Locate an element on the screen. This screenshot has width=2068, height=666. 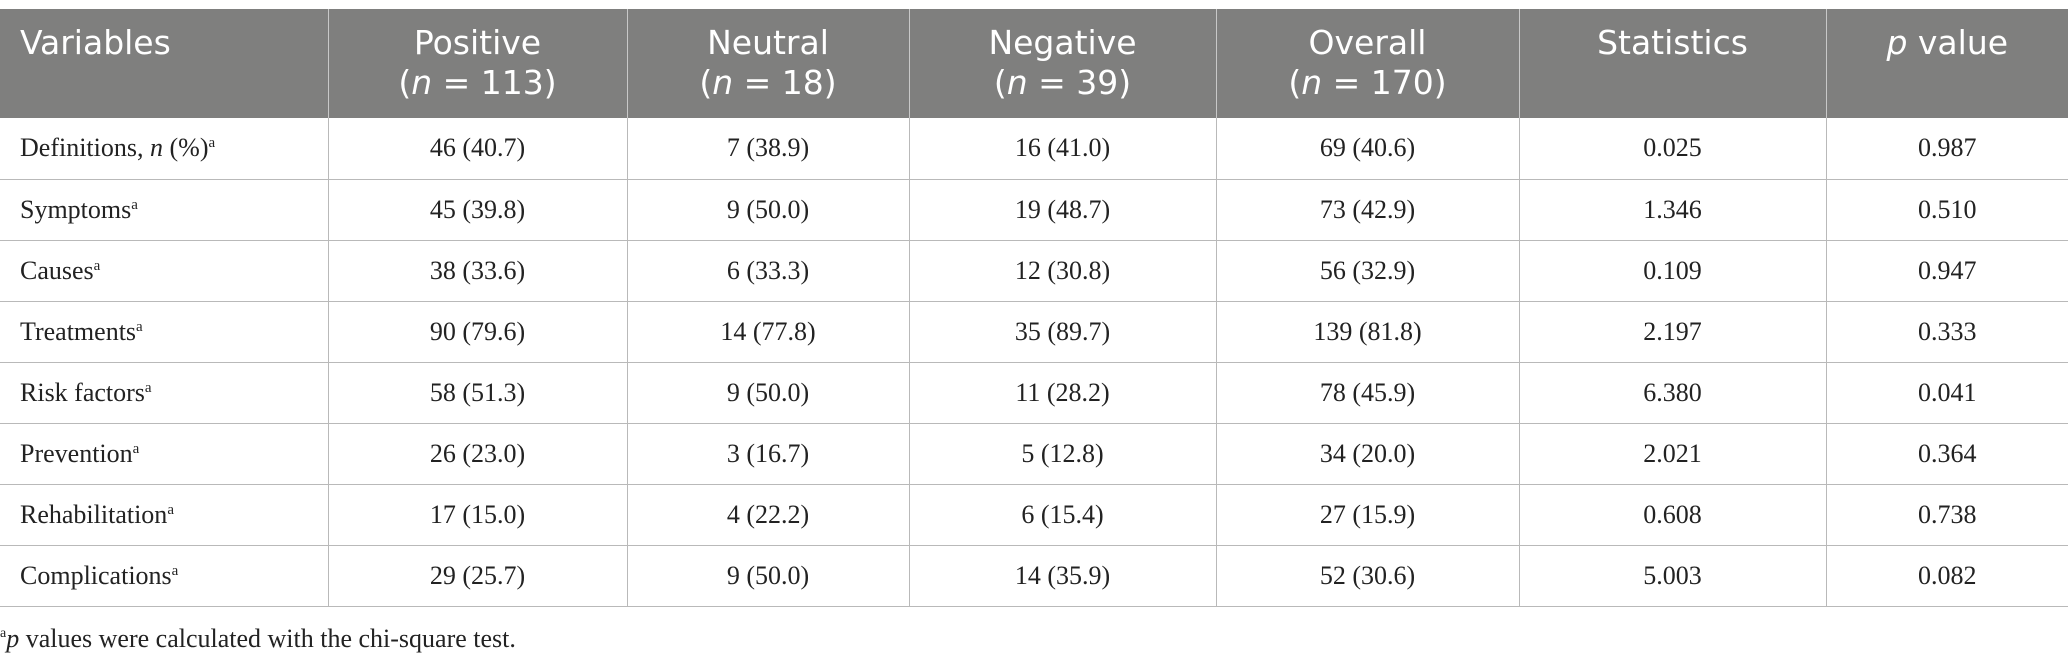
header-overall: Overall (n = 170) is located at coordinates (1367, 63).